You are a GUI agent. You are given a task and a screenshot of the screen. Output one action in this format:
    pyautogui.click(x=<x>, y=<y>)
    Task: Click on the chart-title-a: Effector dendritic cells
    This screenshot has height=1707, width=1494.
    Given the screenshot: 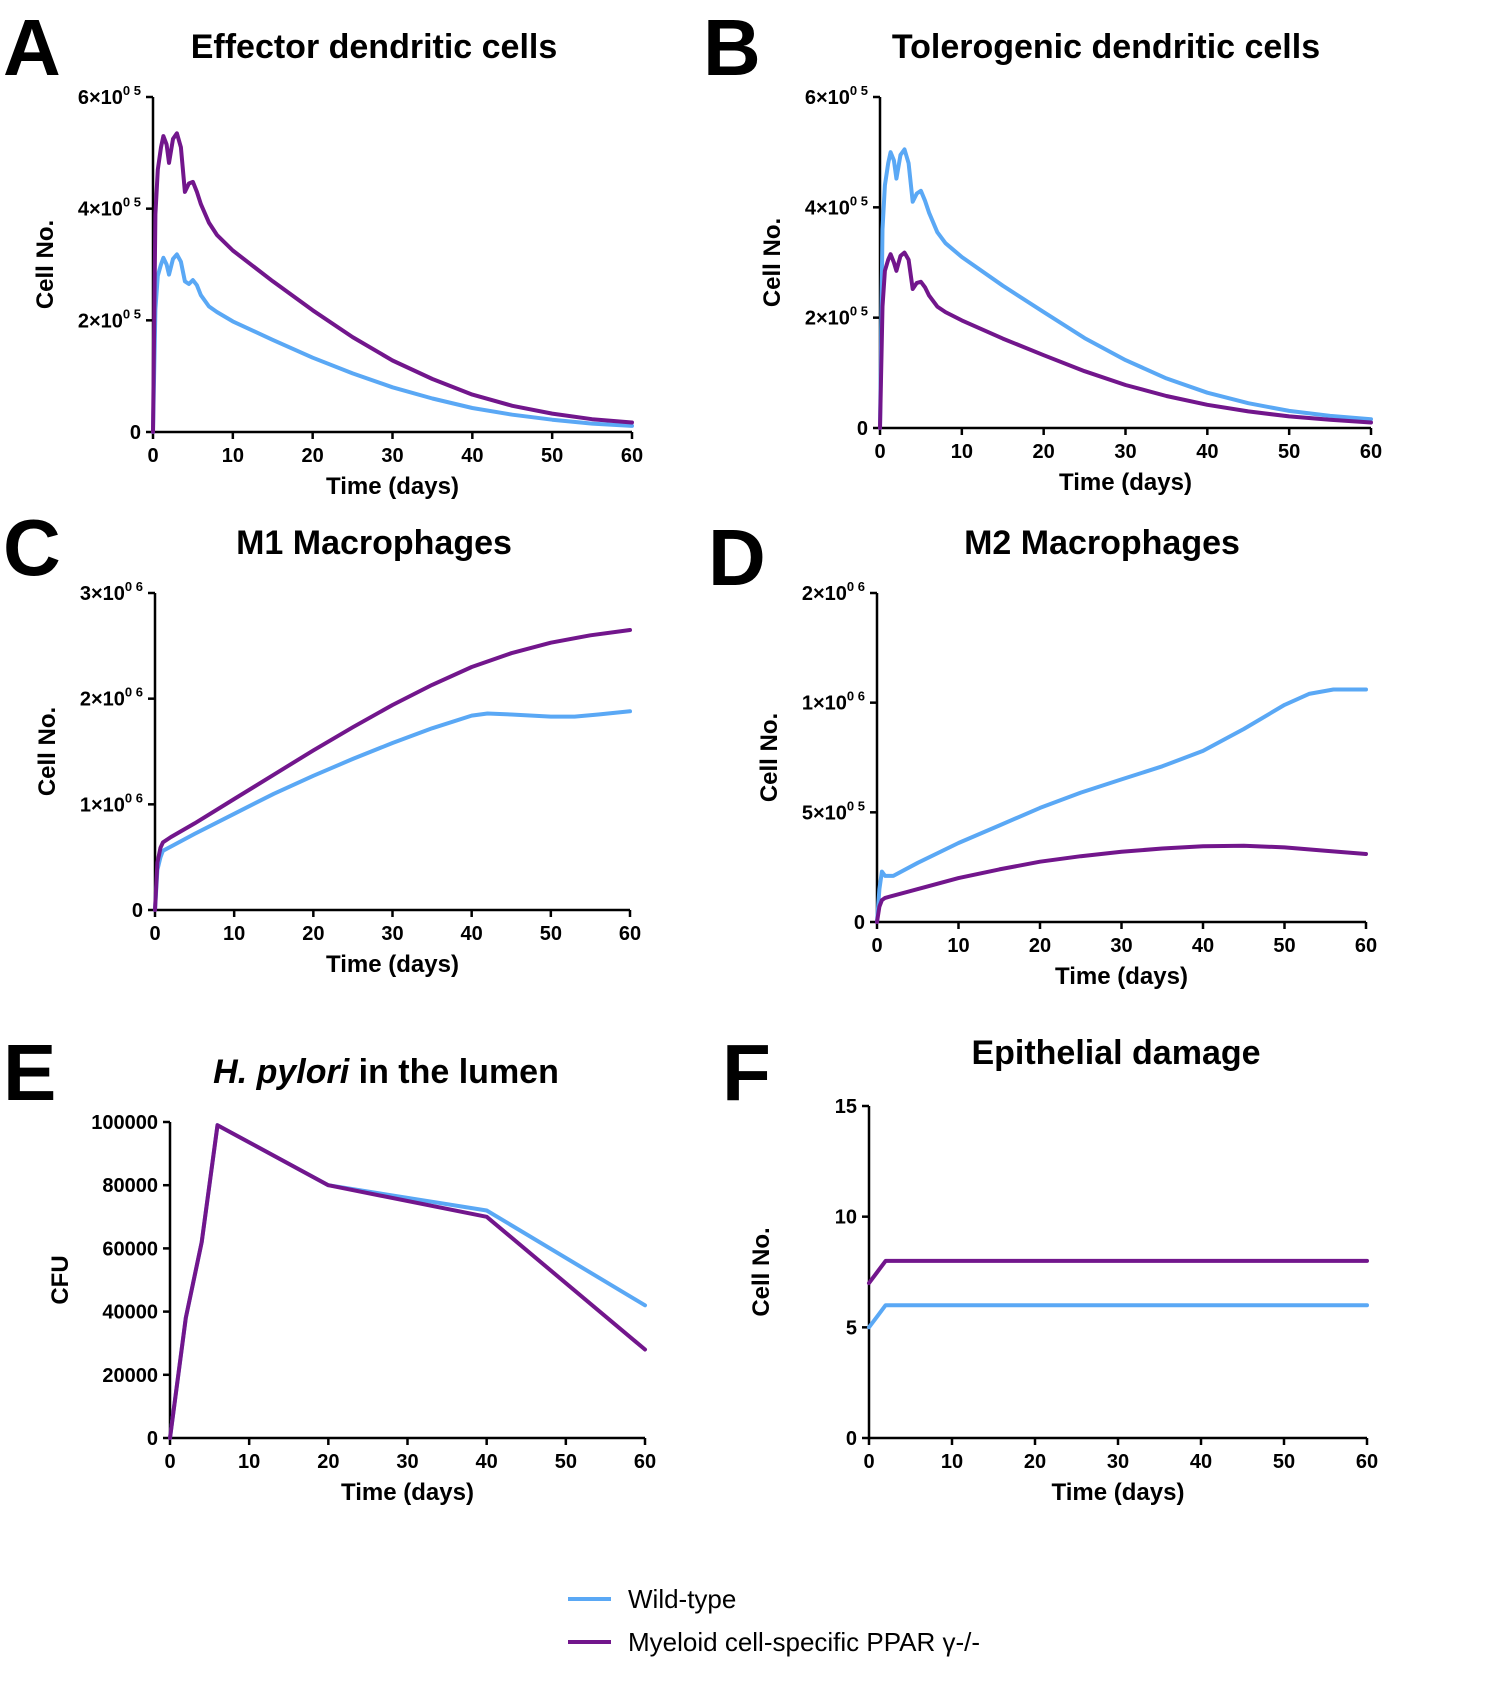 What is the action you would take?
    pyautogui.click(x=374, y=47)
    